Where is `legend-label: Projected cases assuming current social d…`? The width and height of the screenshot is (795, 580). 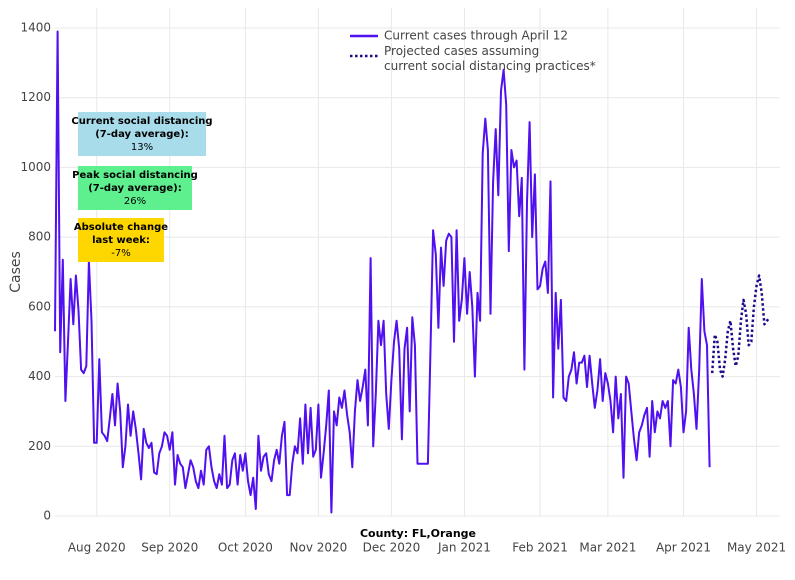 legend-label: Projected cases assuming current social d… is located at coordinates (490, 58).